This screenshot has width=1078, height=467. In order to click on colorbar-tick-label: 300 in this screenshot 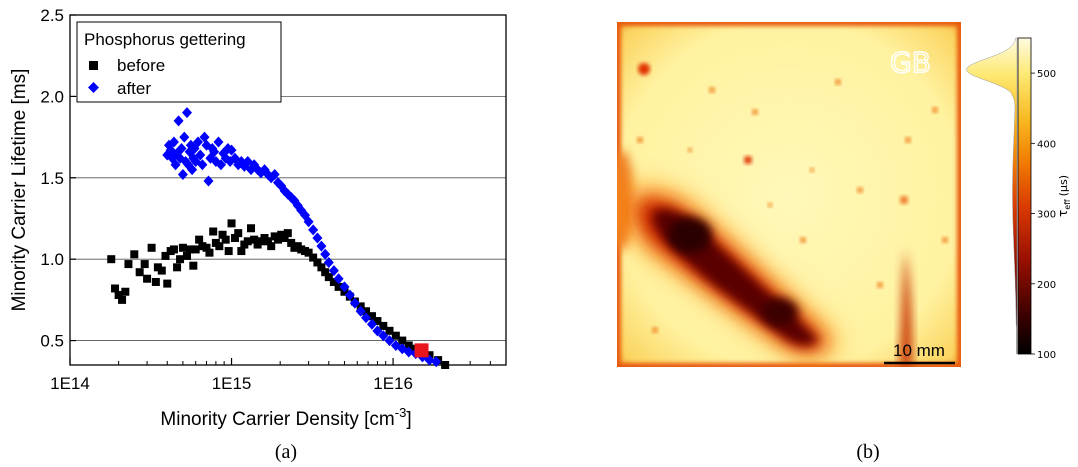, I will do `click(1046, 215)`.